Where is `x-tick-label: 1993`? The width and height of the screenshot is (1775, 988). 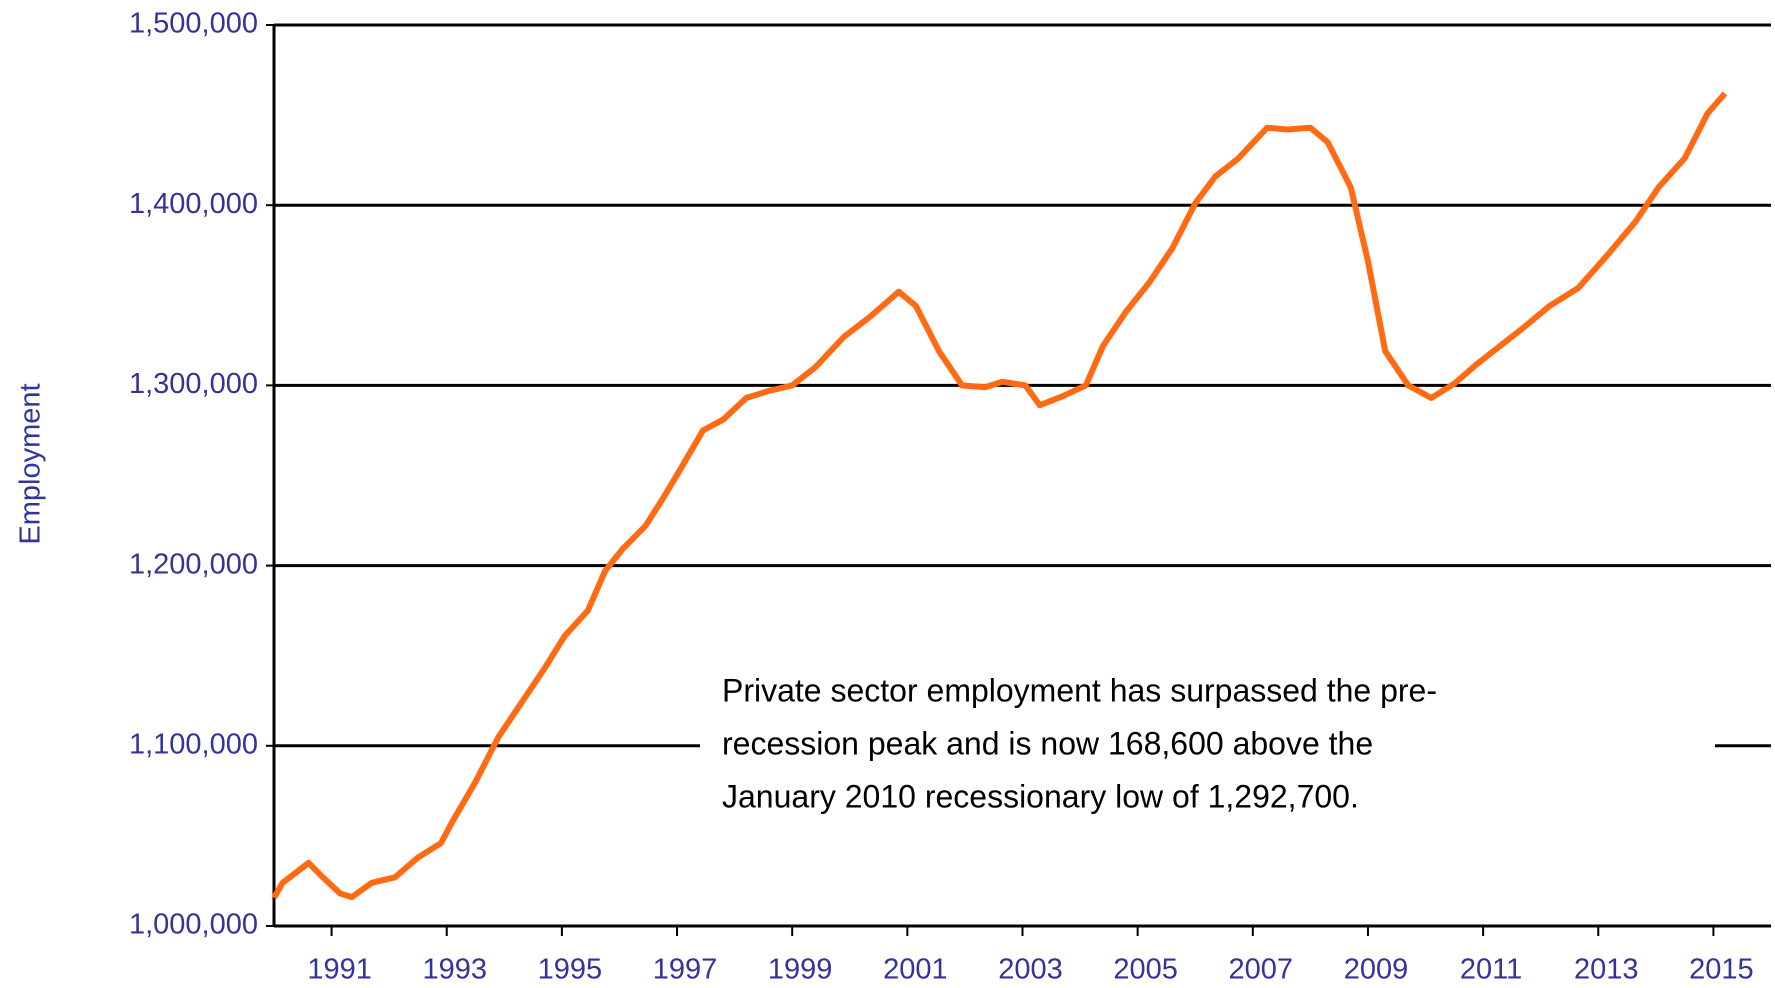
x-tick-label: 1993 is located at coordinates (454, 970).